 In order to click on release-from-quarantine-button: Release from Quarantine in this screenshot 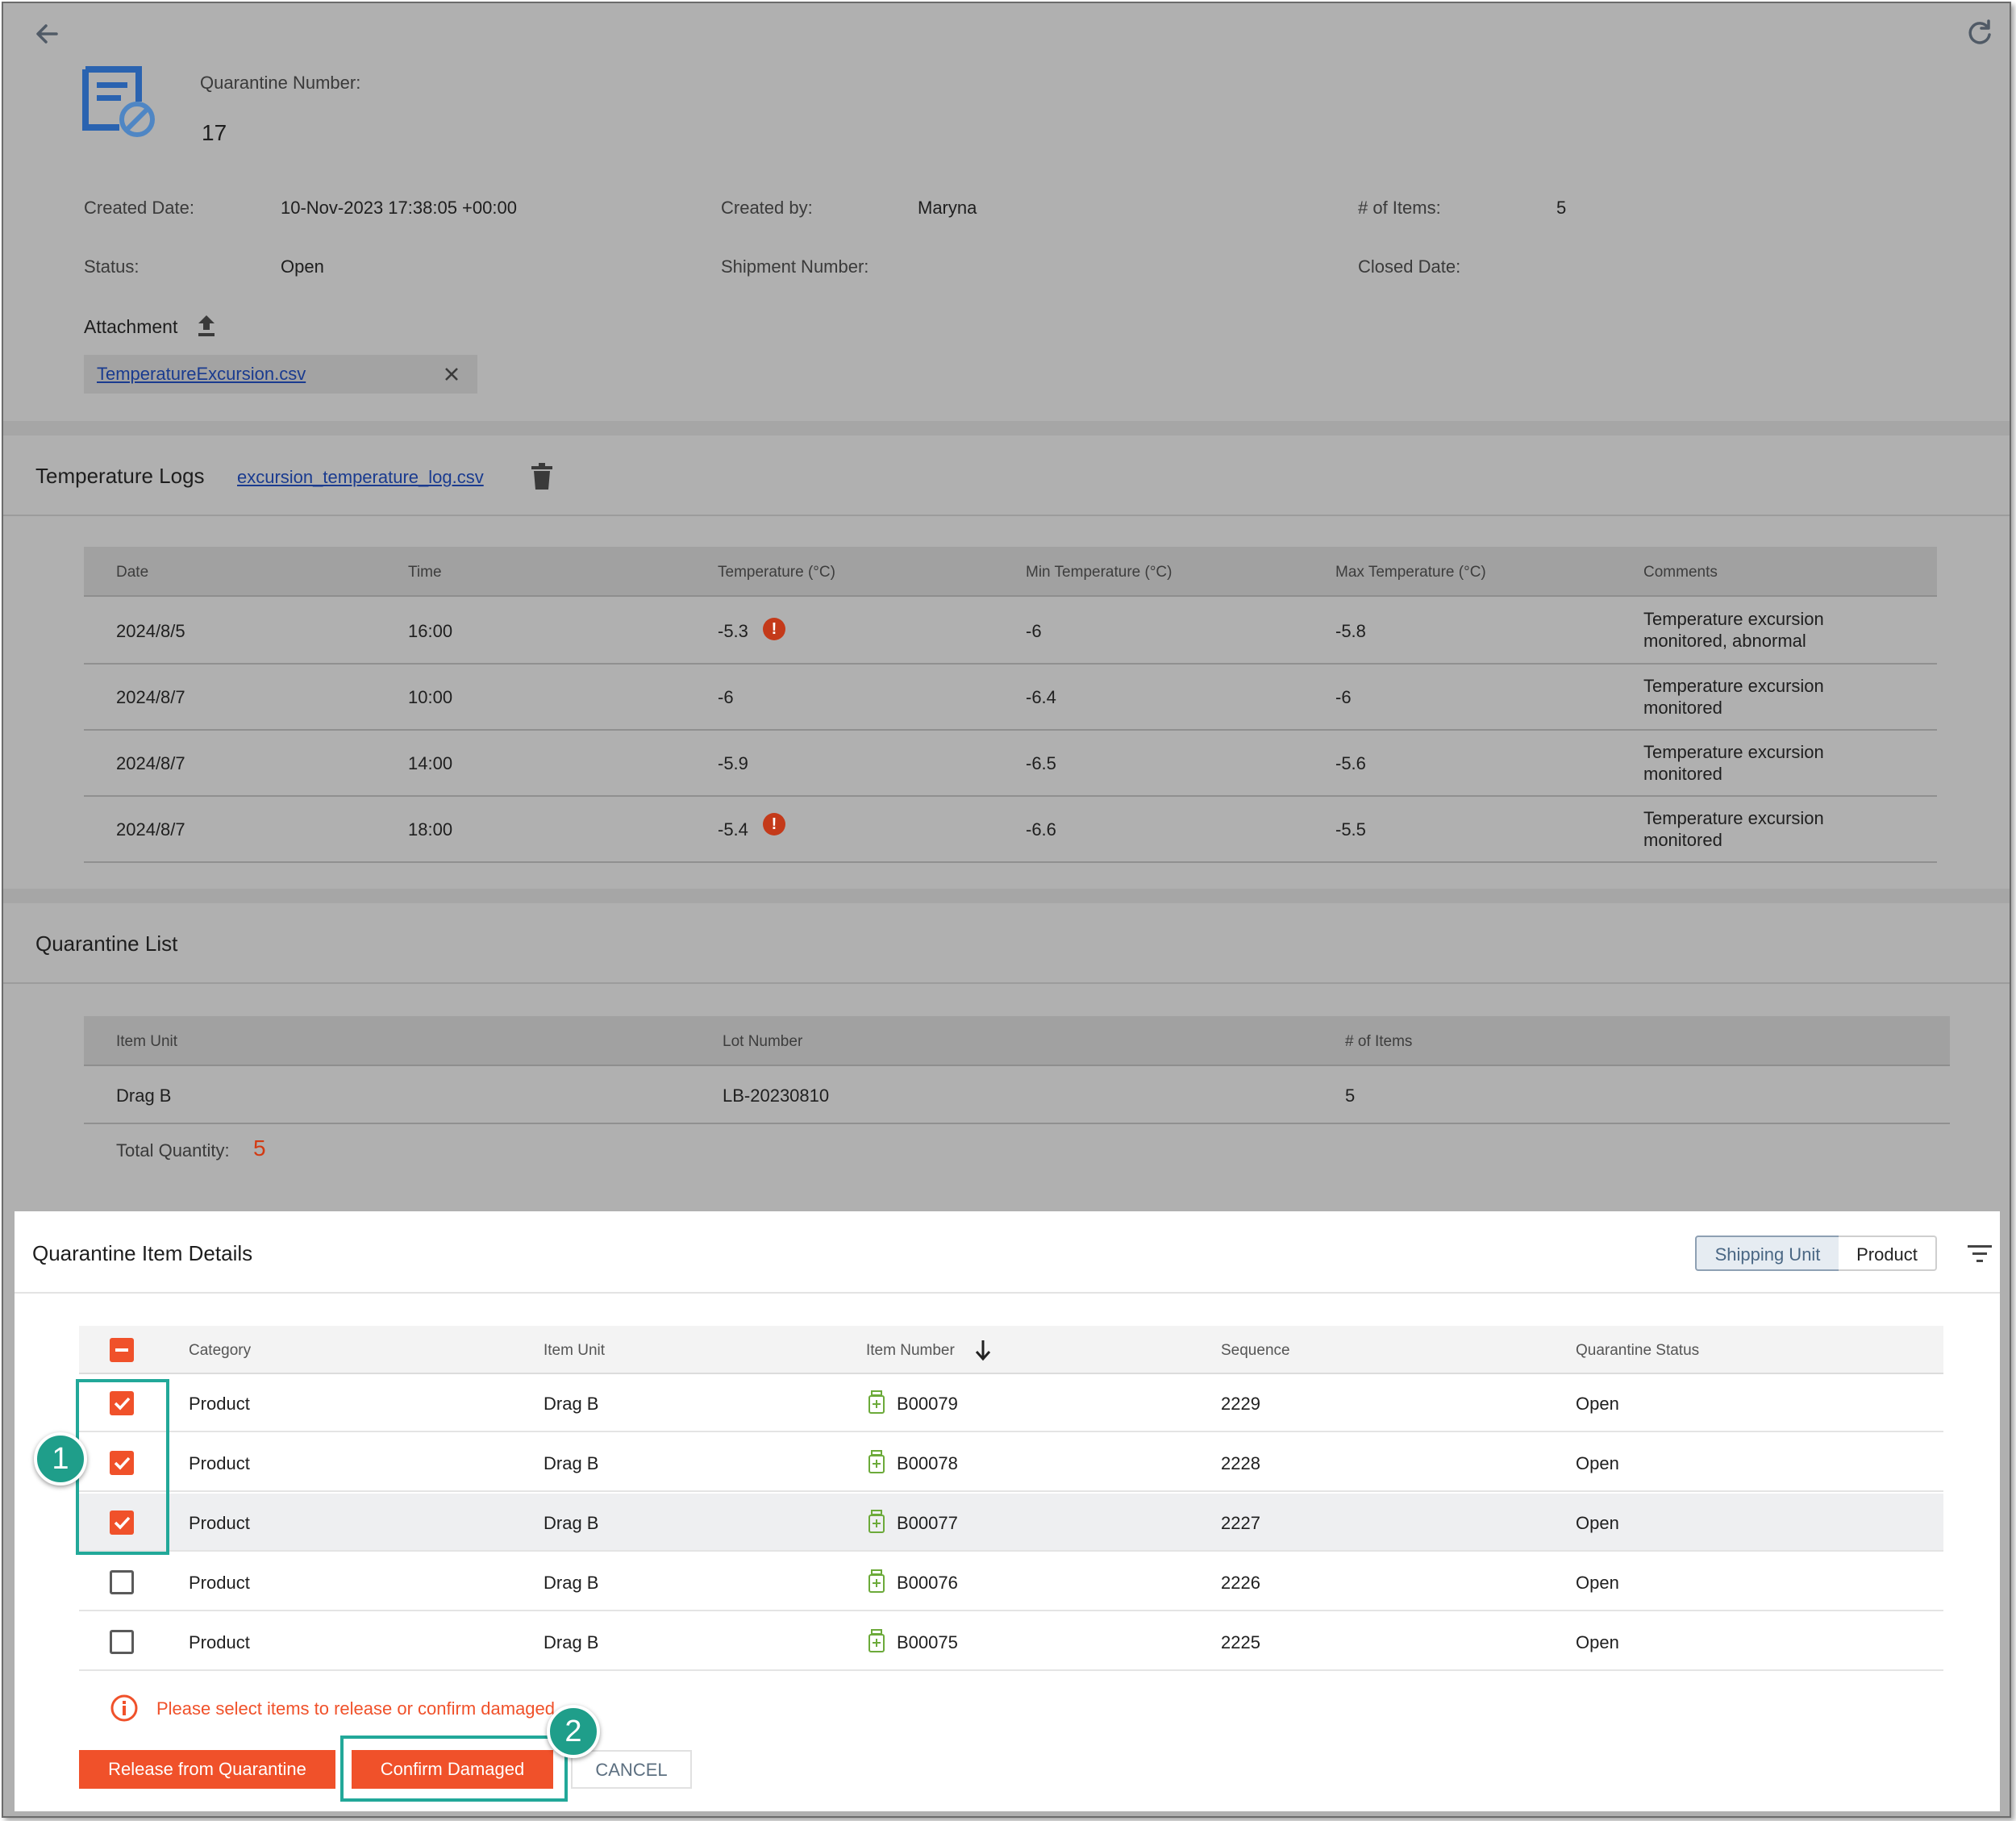, I will do `click(207, 1769)`.